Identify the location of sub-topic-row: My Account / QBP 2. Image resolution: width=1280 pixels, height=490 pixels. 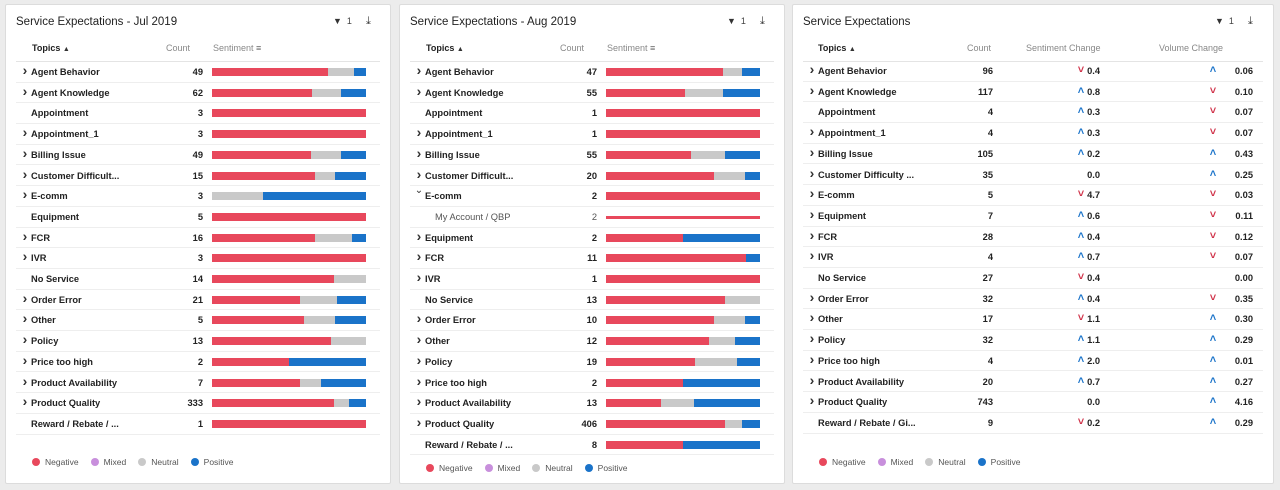
(592, 217).